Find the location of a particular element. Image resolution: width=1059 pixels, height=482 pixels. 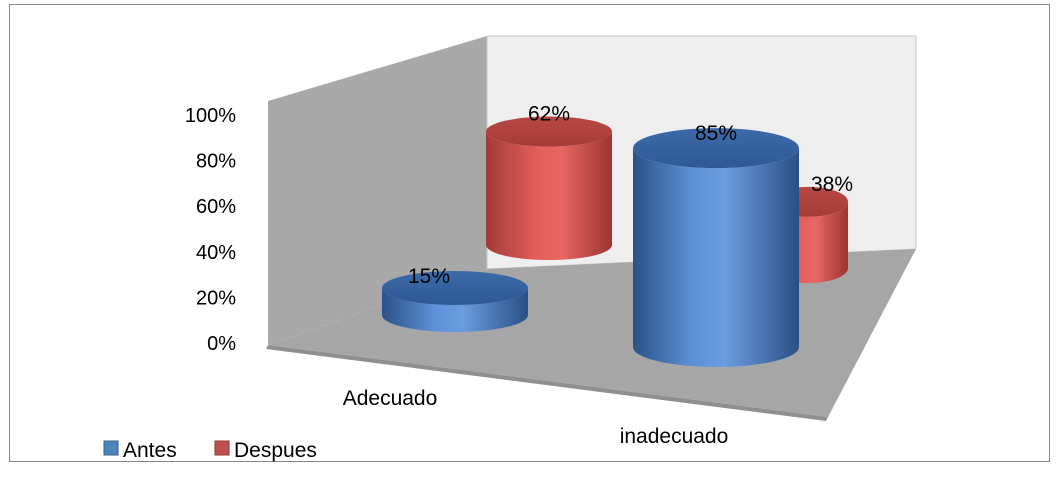

data-label: 38% is located at coordinates (832, 184).